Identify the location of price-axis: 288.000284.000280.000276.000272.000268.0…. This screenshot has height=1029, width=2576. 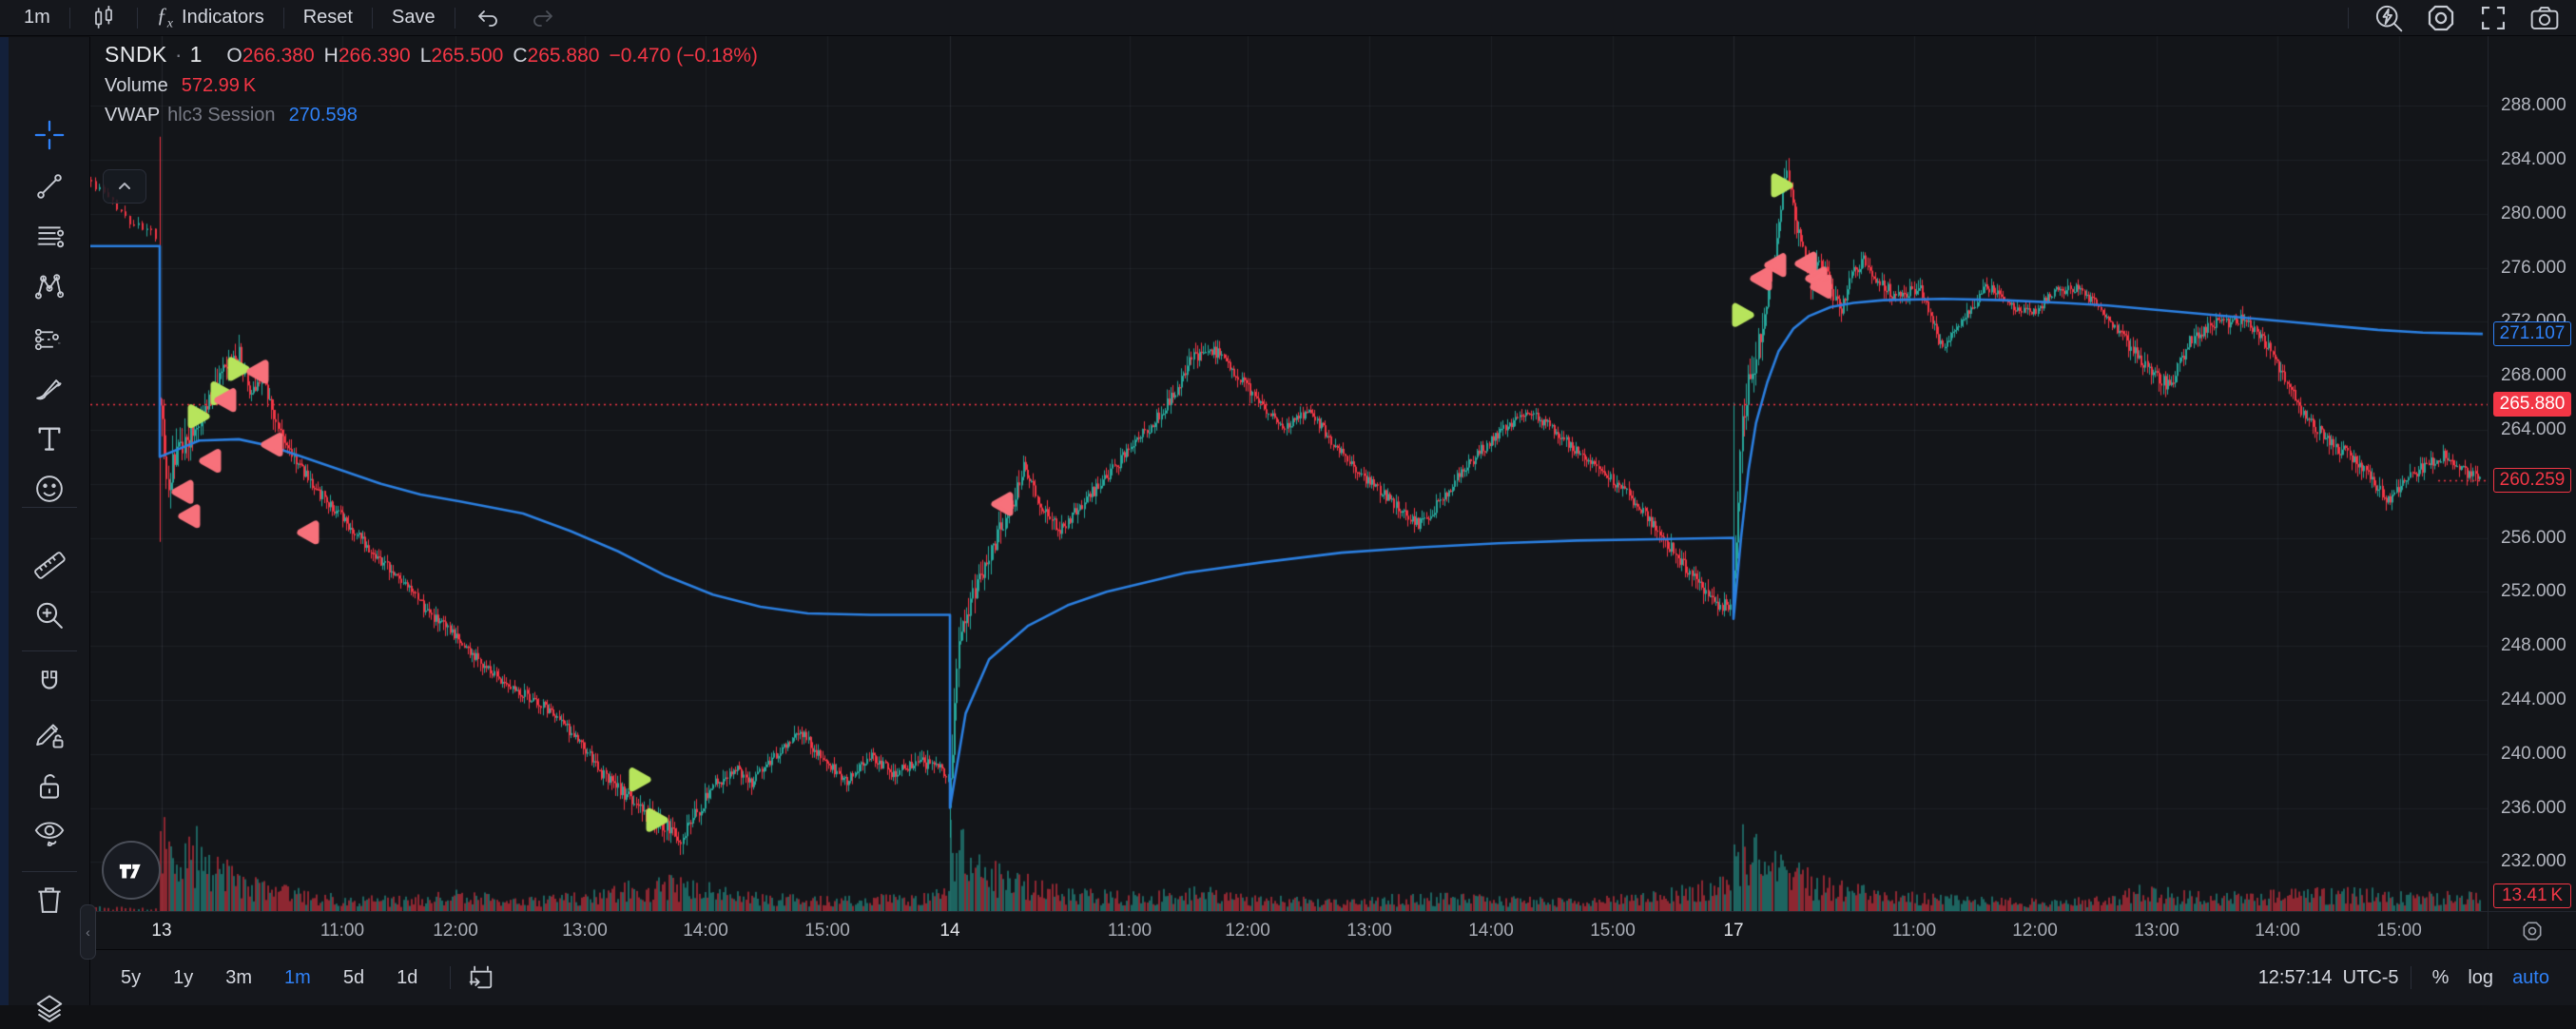
(2532, 473).